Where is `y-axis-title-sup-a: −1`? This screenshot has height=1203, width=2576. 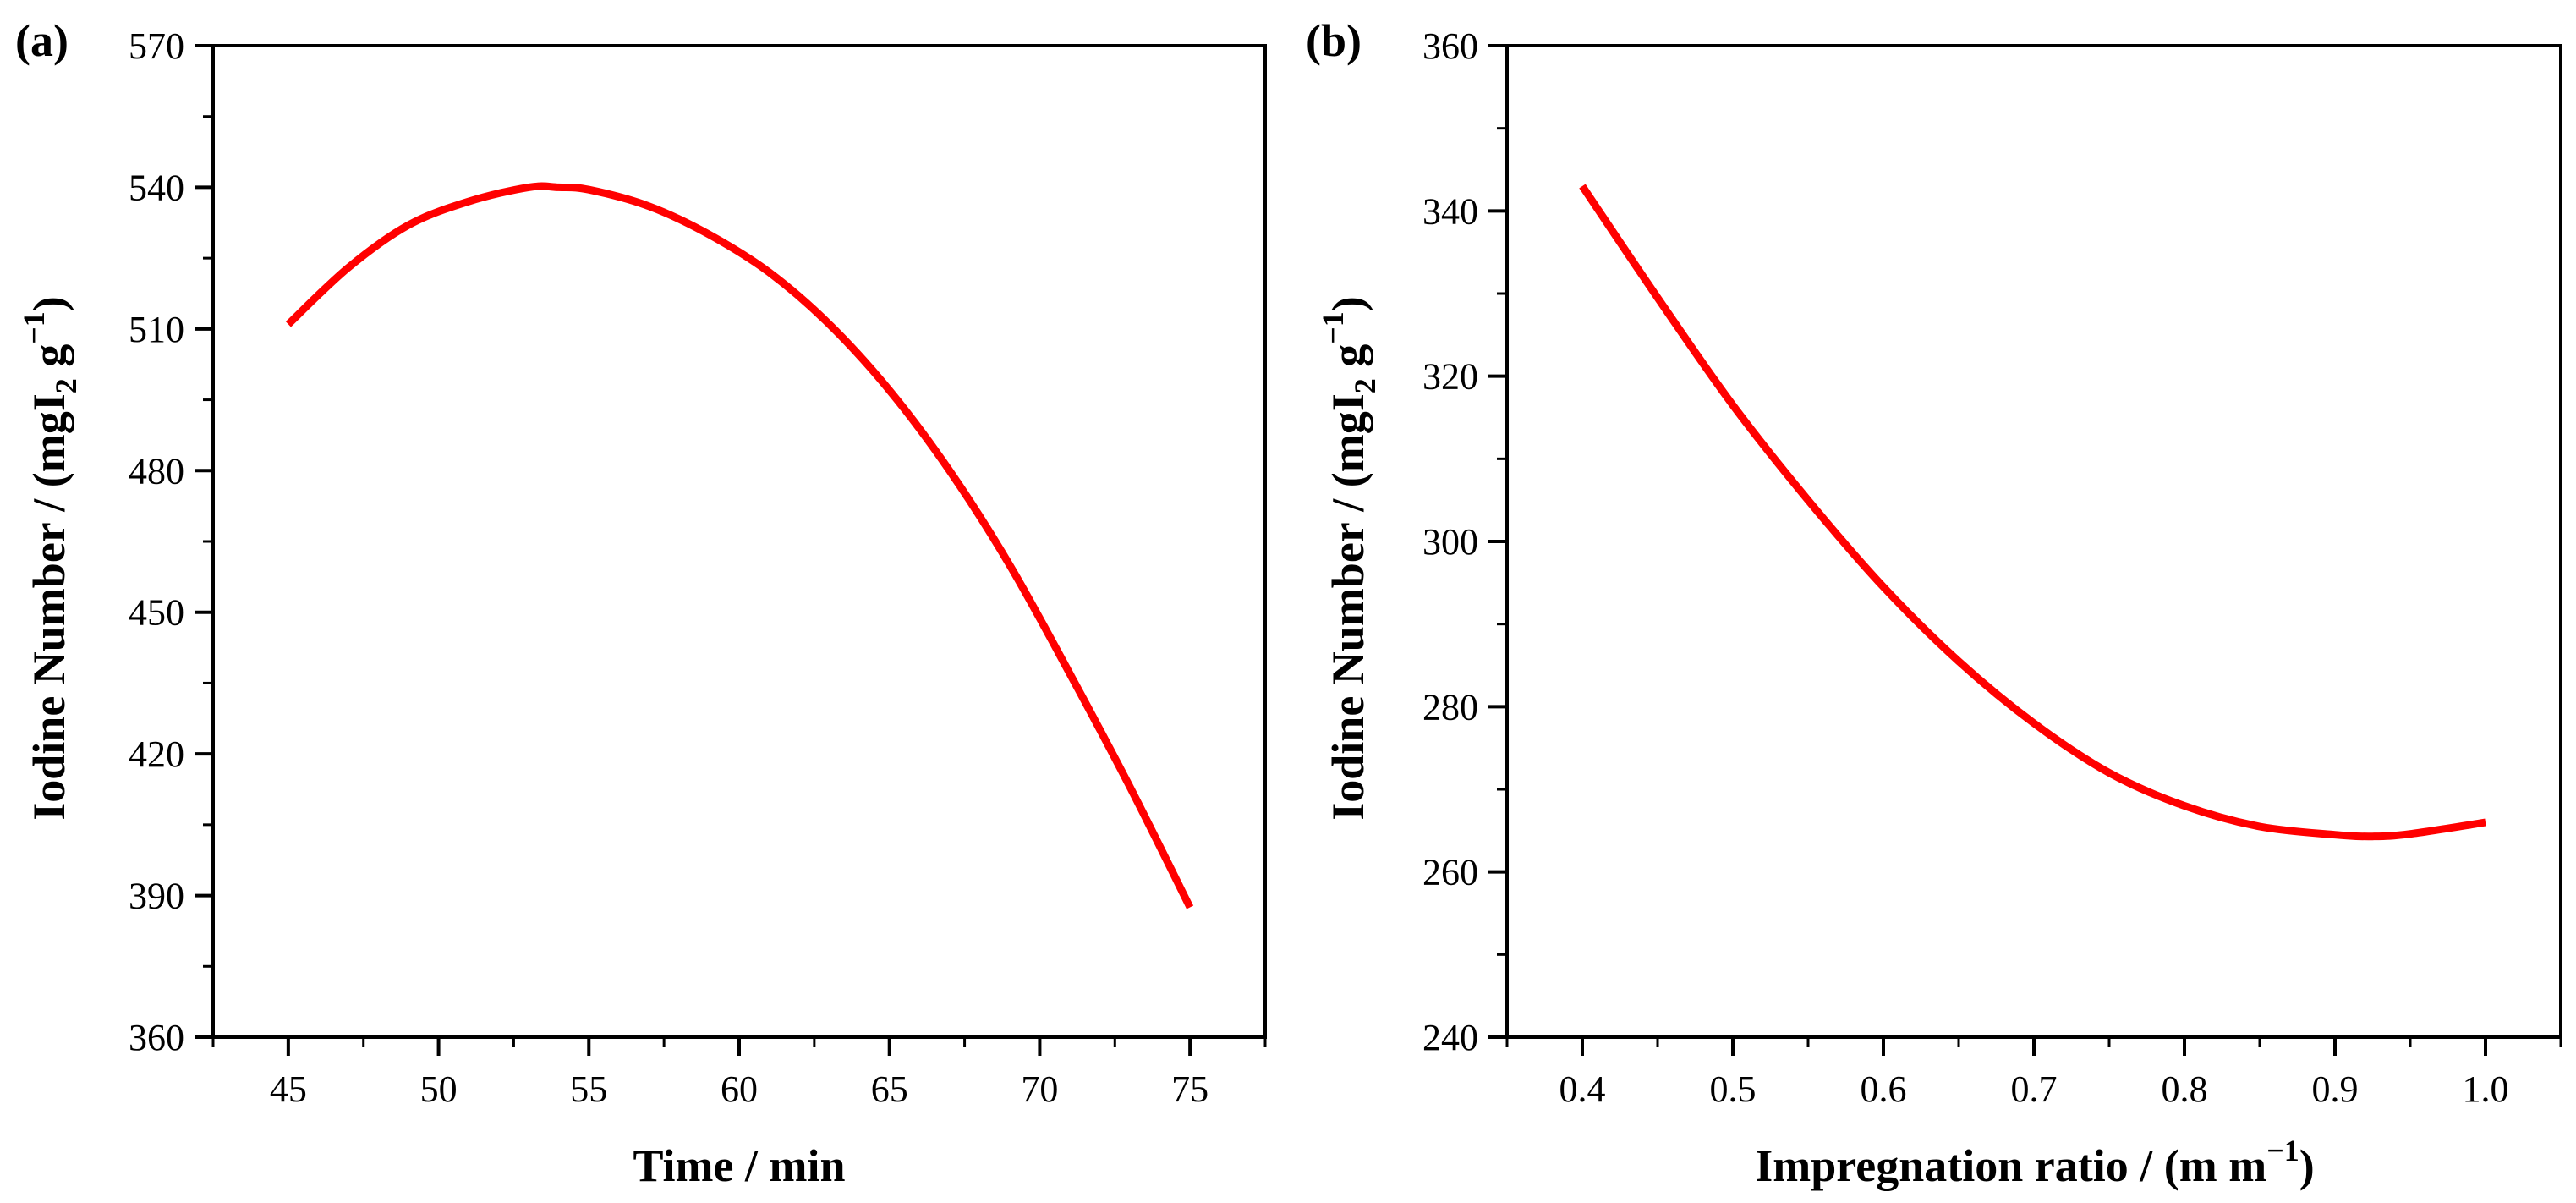
y-axis-title-sup-a: −1 is located at coordinates (34, 328).